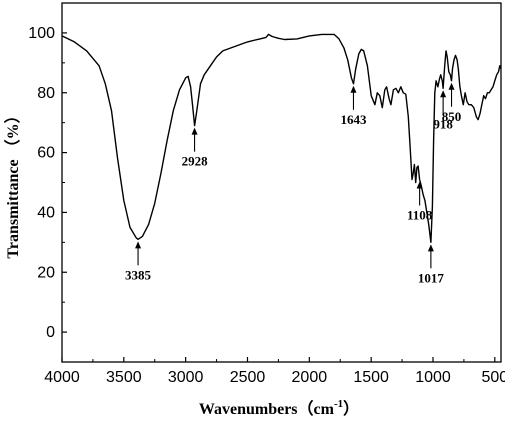 Image resolution: width=505 pixels, height=423 pixels. Describe the element at coordinates (353, 119) in the screenshot. I see `peak-label-1643: 1643` at that location.